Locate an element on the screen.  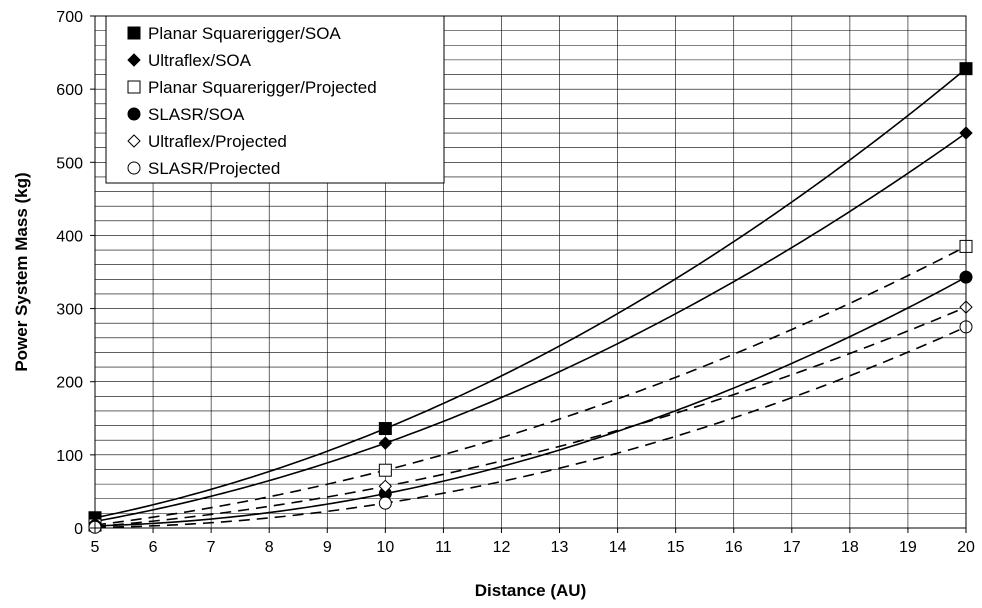
x-tick-label: 8 is located at coordinates (269, 547).